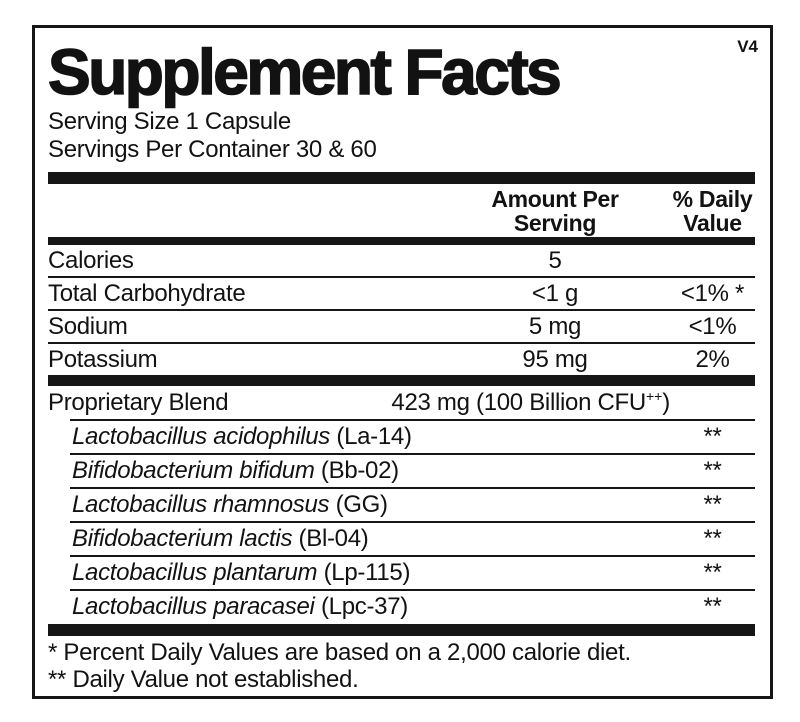 The width and height of the screenshot is (800, 722). I want to click on table-row-total-carbohydrate: Total Carbohydrate <1 g <1% *, so click(401, 292).